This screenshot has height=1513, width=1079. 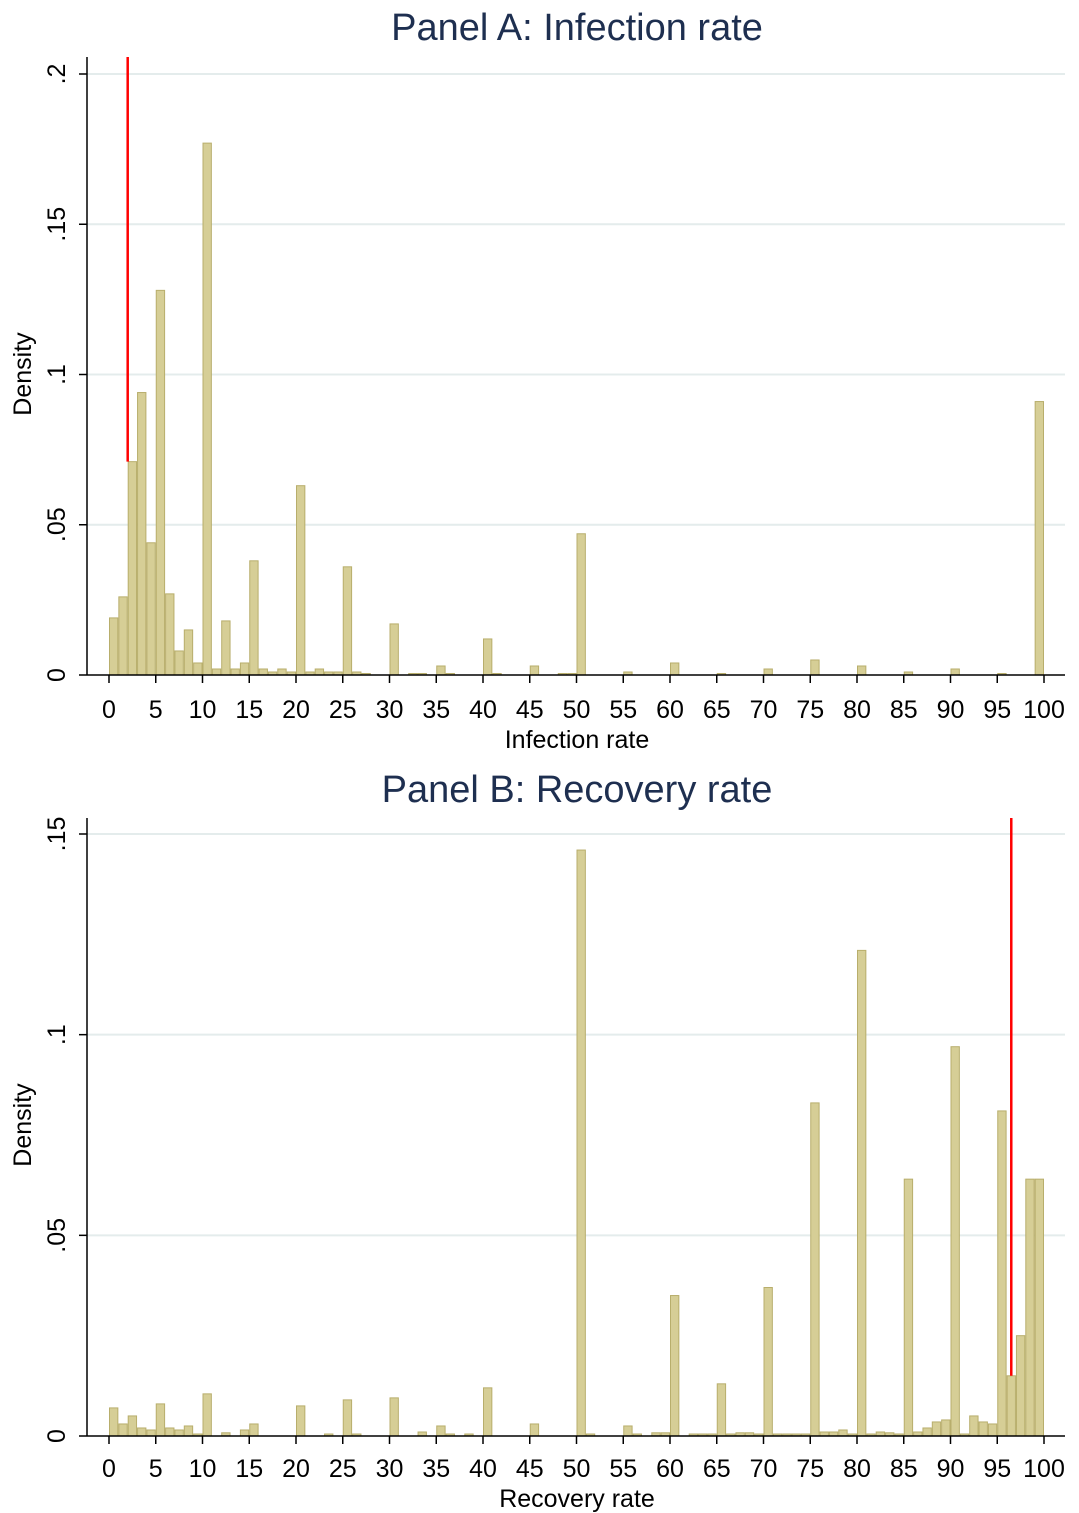 I want to click on panel-b-x-tick-label: 80, so click(x=857, y=1469).